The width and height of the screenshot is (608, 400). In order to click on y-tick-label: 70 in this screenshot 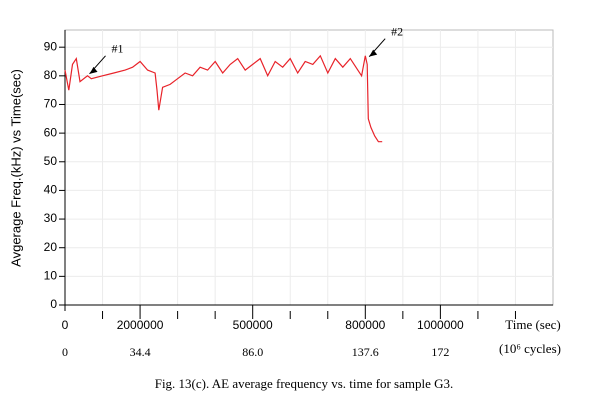, I will do `click(51, 104)`.